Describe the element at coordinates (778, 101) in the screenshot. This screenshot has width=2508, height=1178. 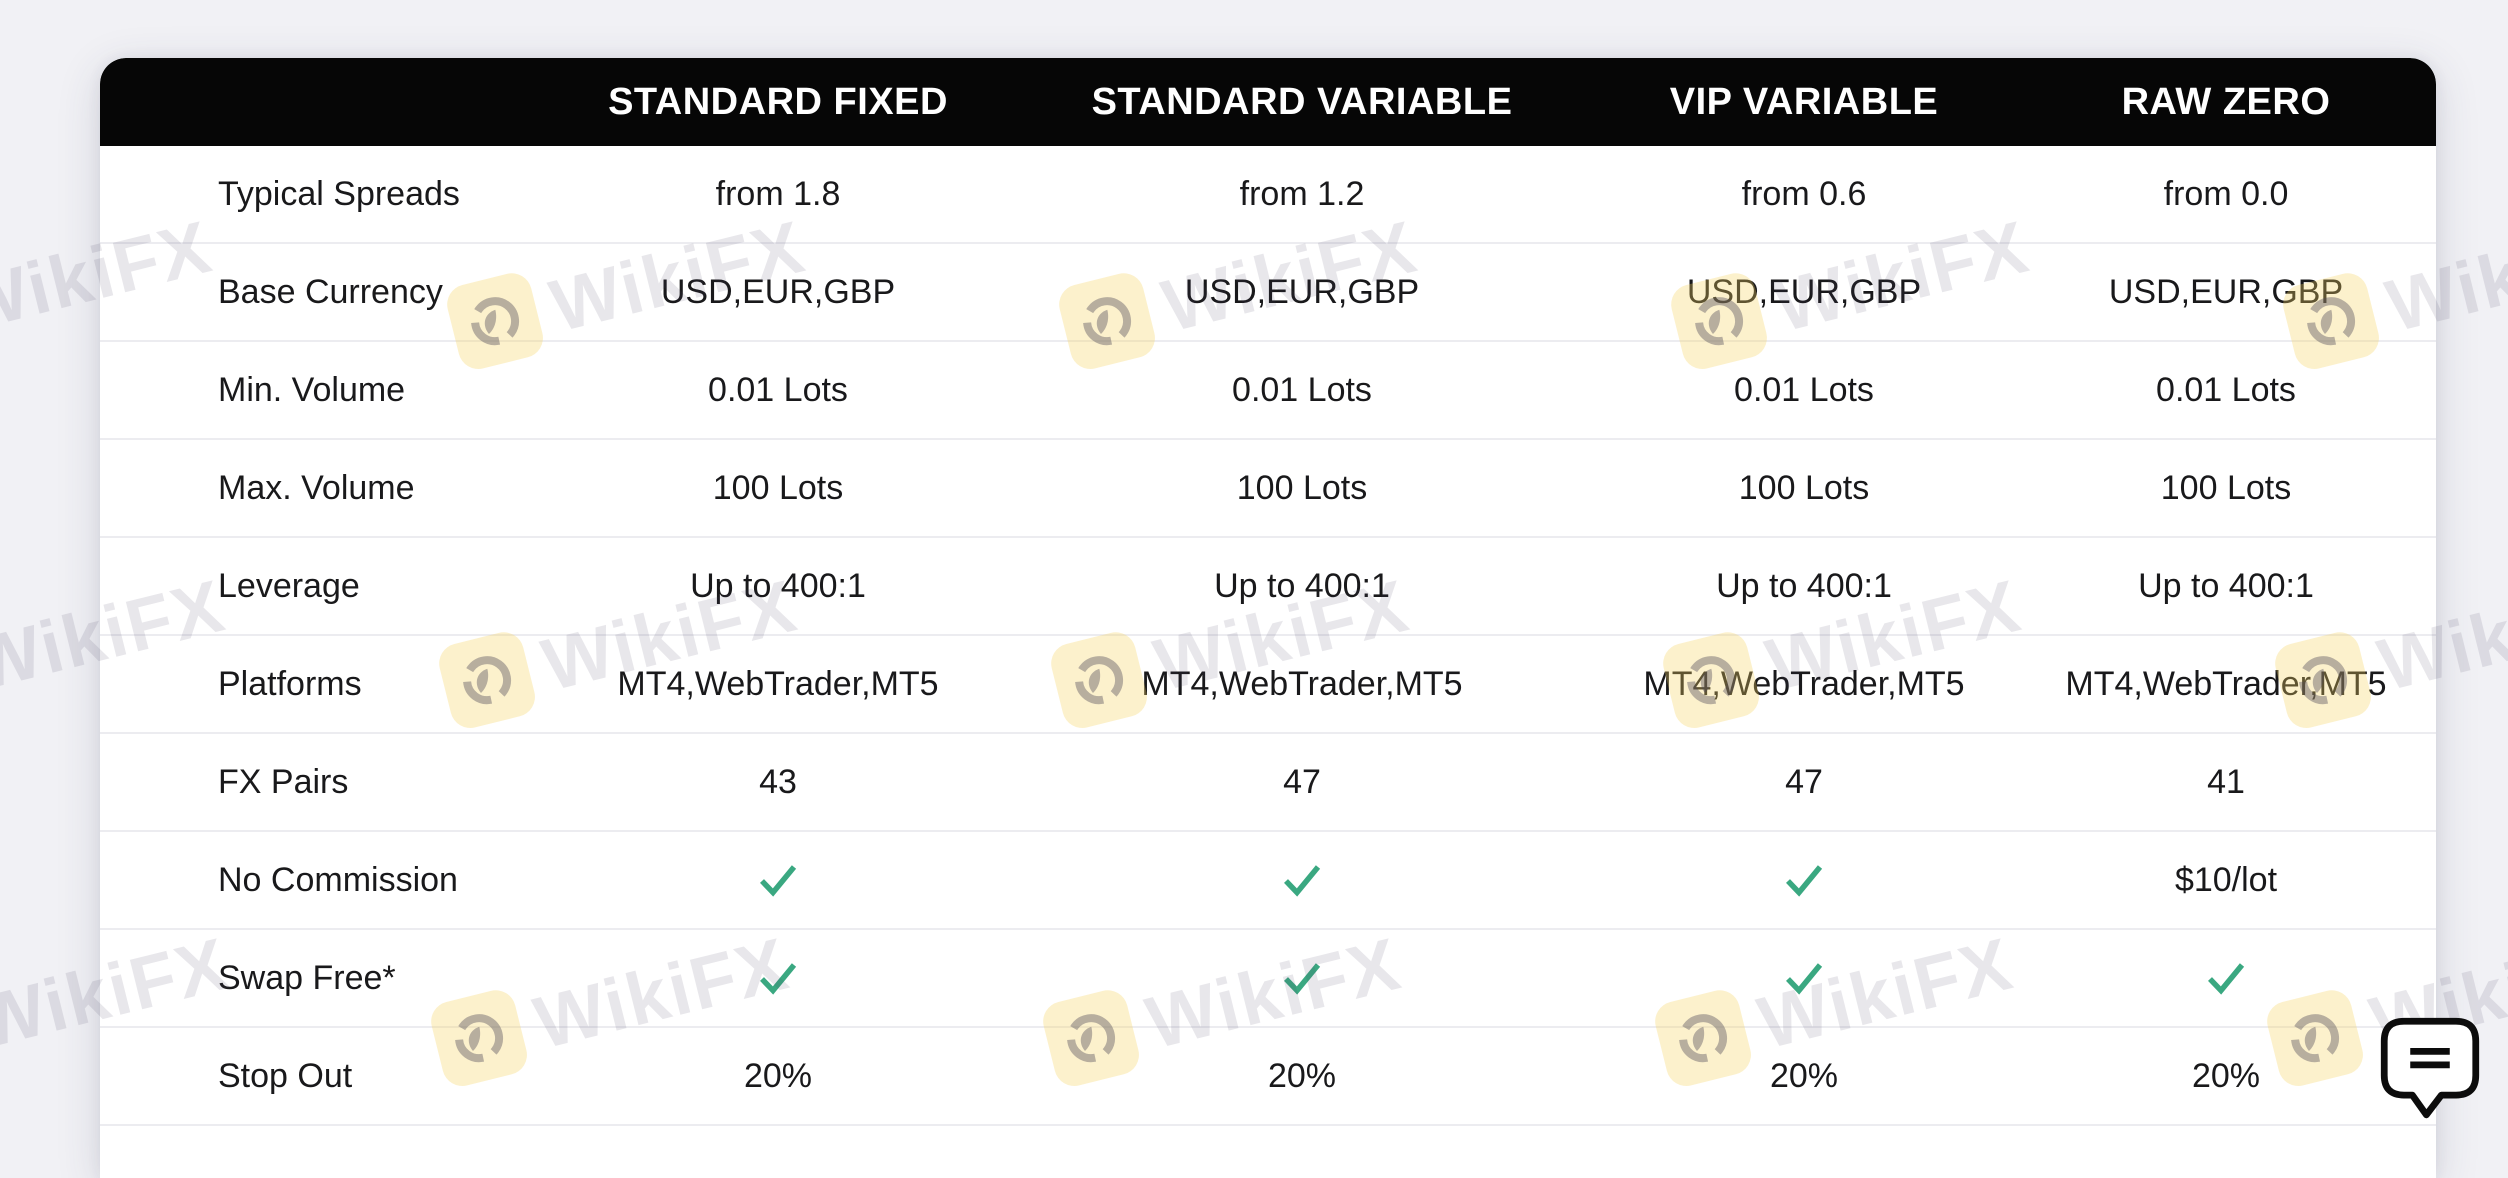
I see `column-header: STANDARD FIXED` at that location.